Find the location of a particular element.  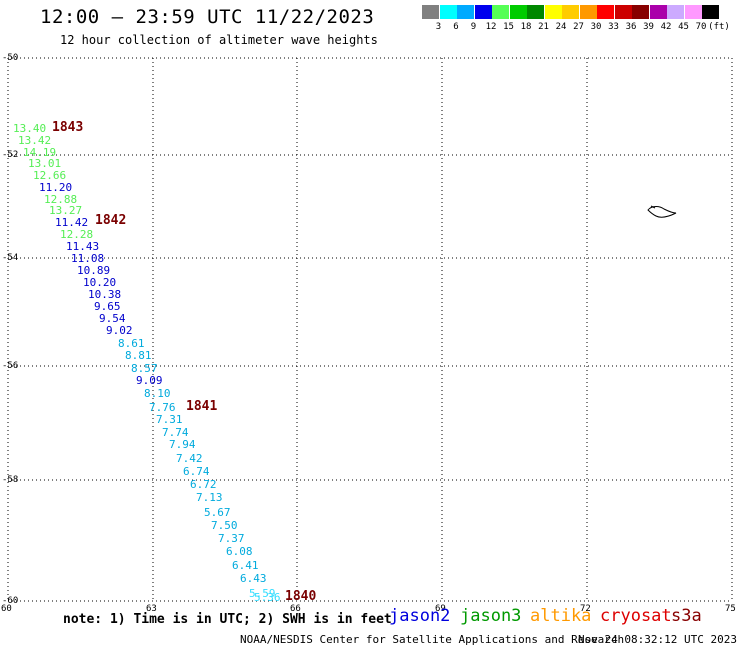

legend-label: 18 is located at coordinates (526, 27).